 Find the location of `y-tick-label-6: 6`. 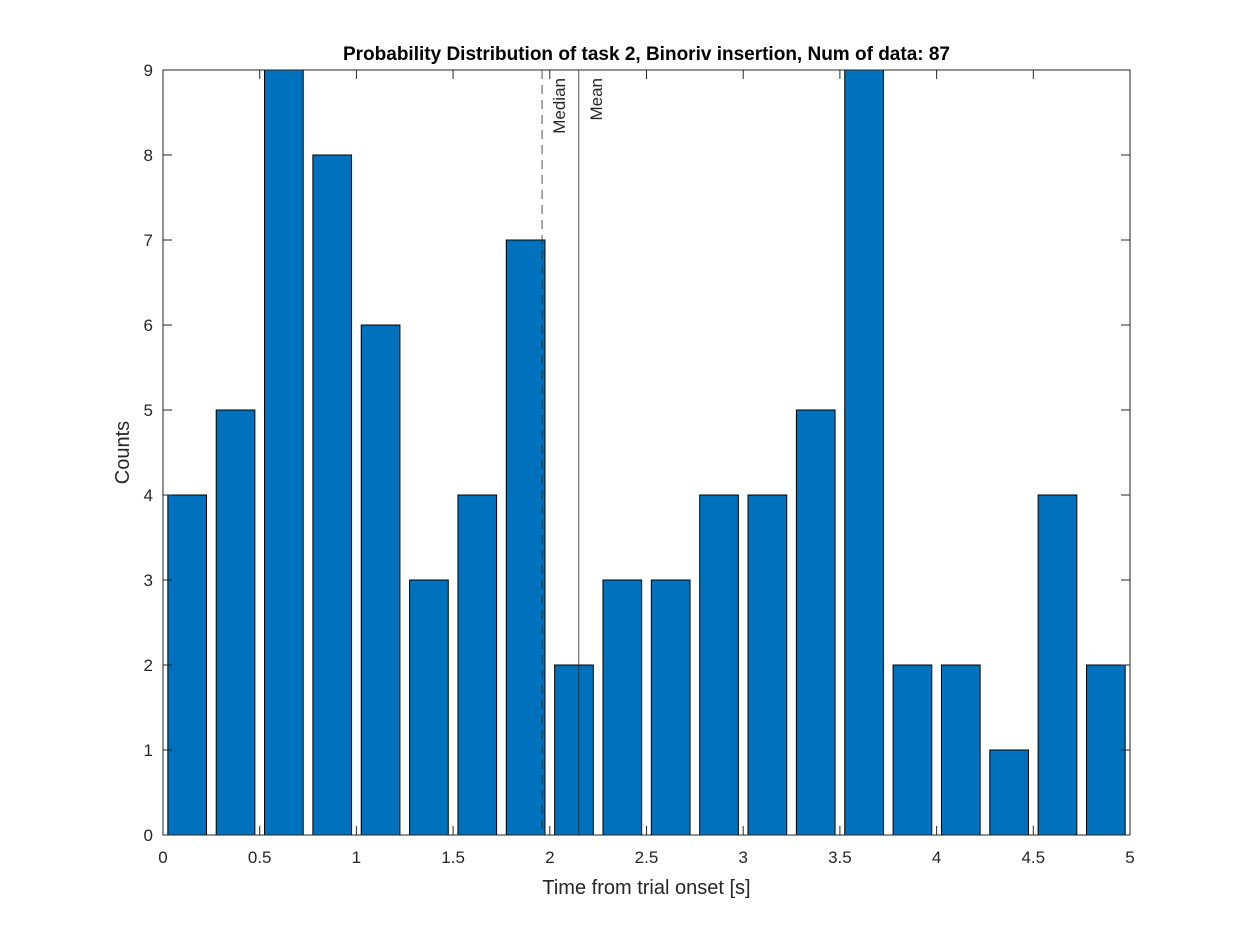

y-tick-label-6: 6 is located at coordinates (148, 325).